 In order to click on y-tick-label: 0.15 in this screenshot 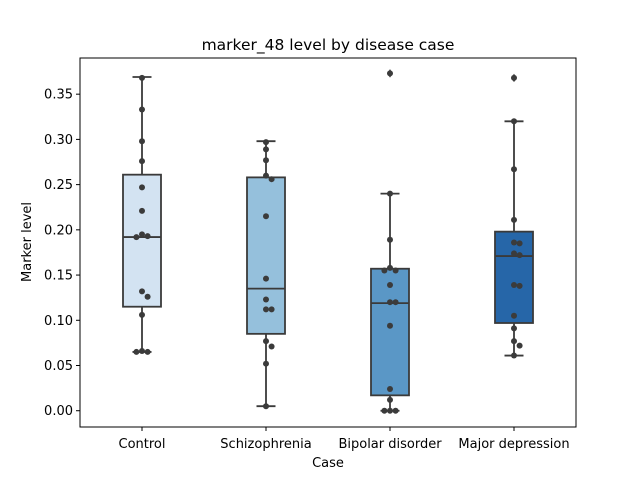, I will do `click(58, 276)`.